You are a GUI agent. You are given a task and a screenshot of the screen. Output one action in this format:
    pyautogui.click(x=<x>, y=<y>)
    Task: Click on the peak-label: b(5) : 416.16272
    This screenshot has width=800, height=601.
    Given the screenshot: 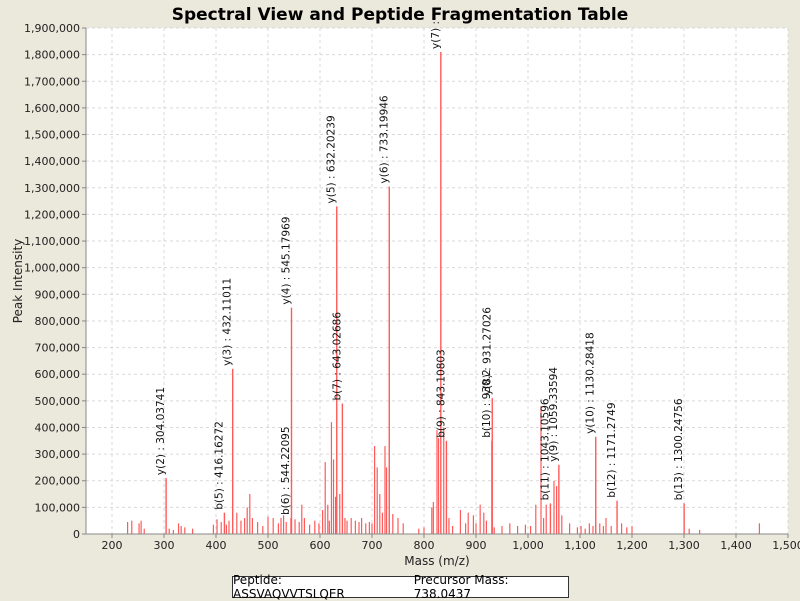 What is the action you would take?
    pyautogui.click(x=219, y=465)
    